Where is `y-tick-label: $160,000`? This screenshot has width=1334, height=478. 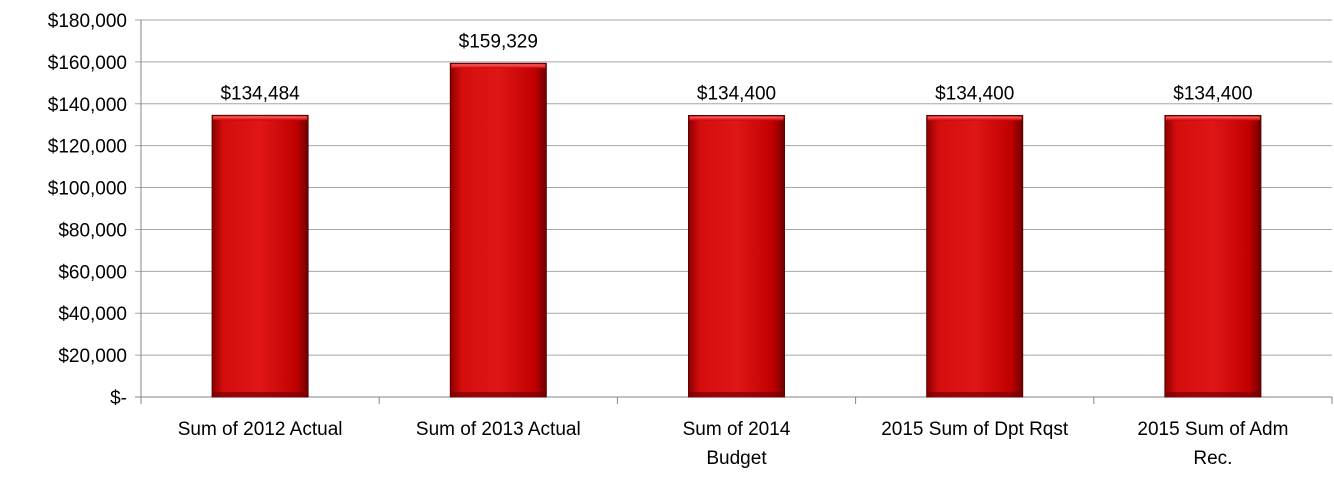 y-tick-label: $160,000 is located at coordinates (87, 63).